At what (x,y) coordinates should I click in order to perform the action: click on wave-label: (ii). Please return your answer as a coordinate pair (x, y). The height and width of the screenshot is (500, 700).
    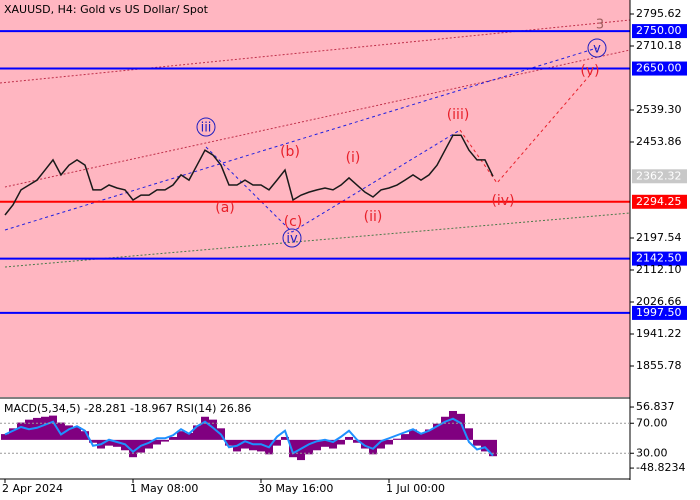
    Looking at the image, I should click on (373, 217).